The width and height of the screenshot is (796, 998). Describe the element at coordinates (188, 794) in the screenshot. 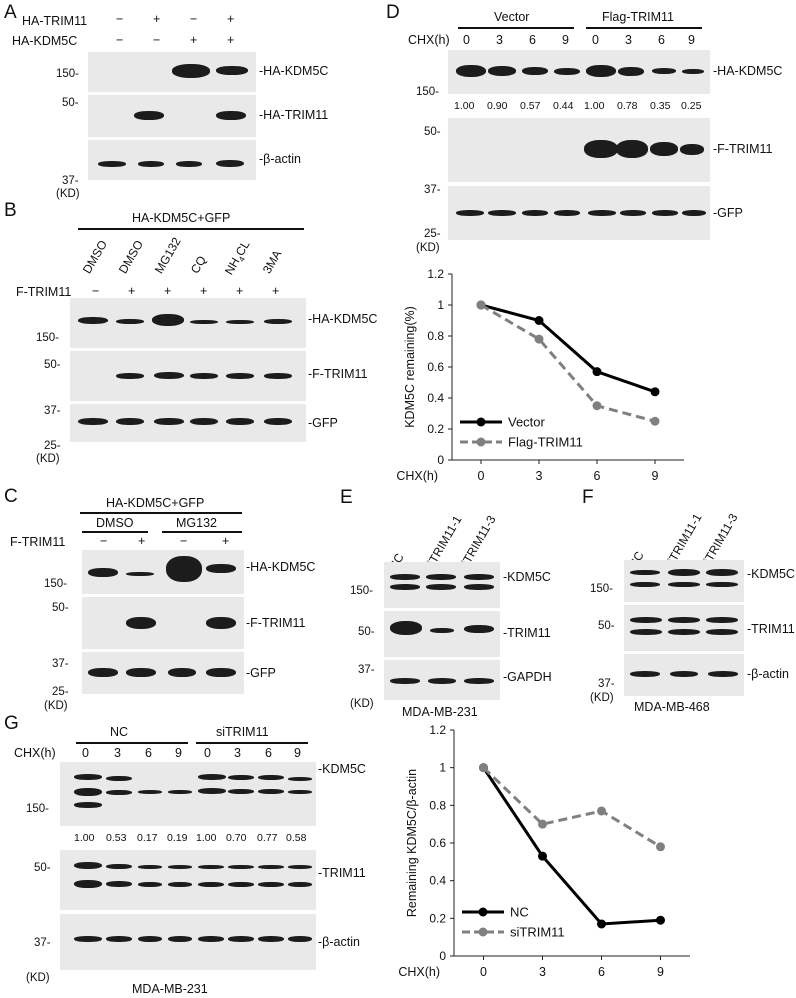

I see `g-blot-kdm5c` at that location.